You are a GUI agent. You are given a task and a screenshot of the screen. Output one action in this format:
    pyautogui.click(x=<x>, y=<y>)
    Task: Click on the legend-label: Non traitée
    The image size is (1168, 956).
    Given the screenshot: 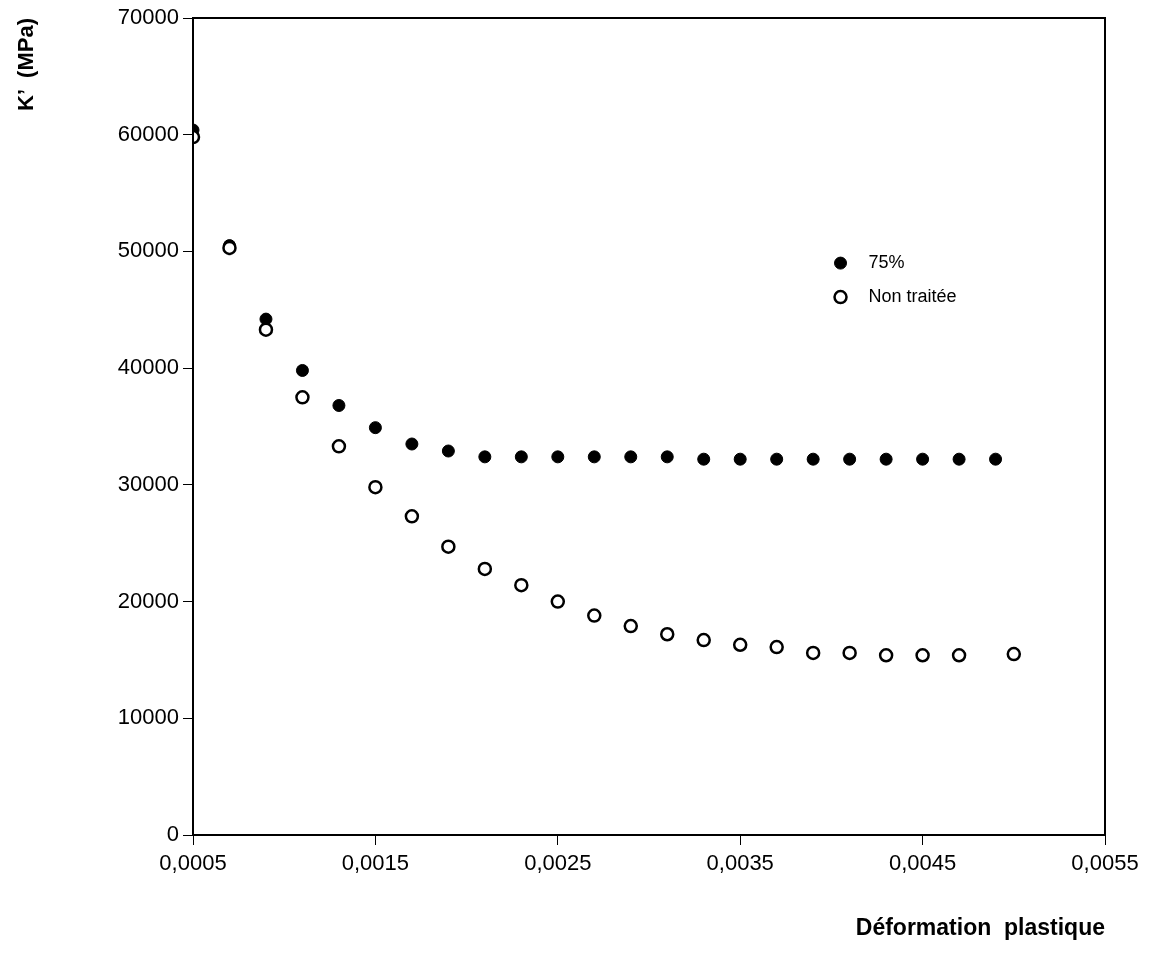 What is the action you would take?
    pyautogui.click(x=912, y=296)
    